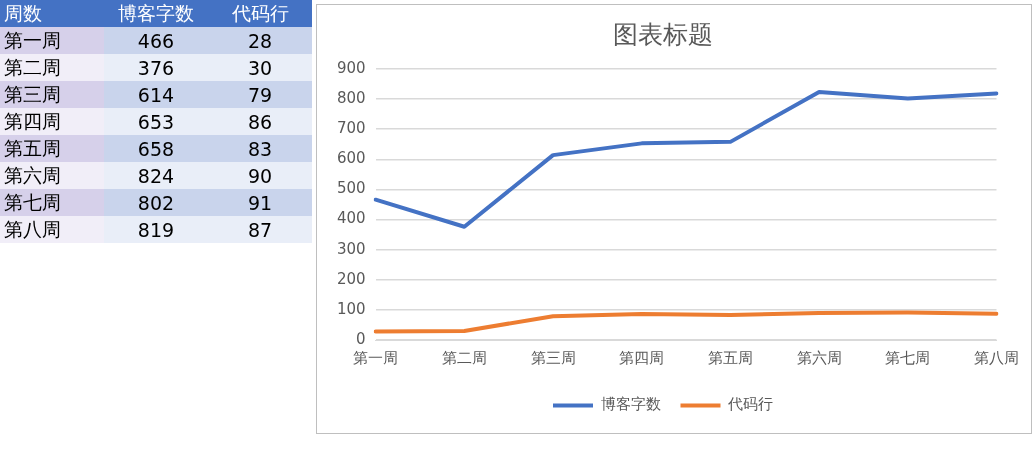 This screenshot has width=1035, height=468. I want to click on x-tick-label: 第六周, so click(819, 357).